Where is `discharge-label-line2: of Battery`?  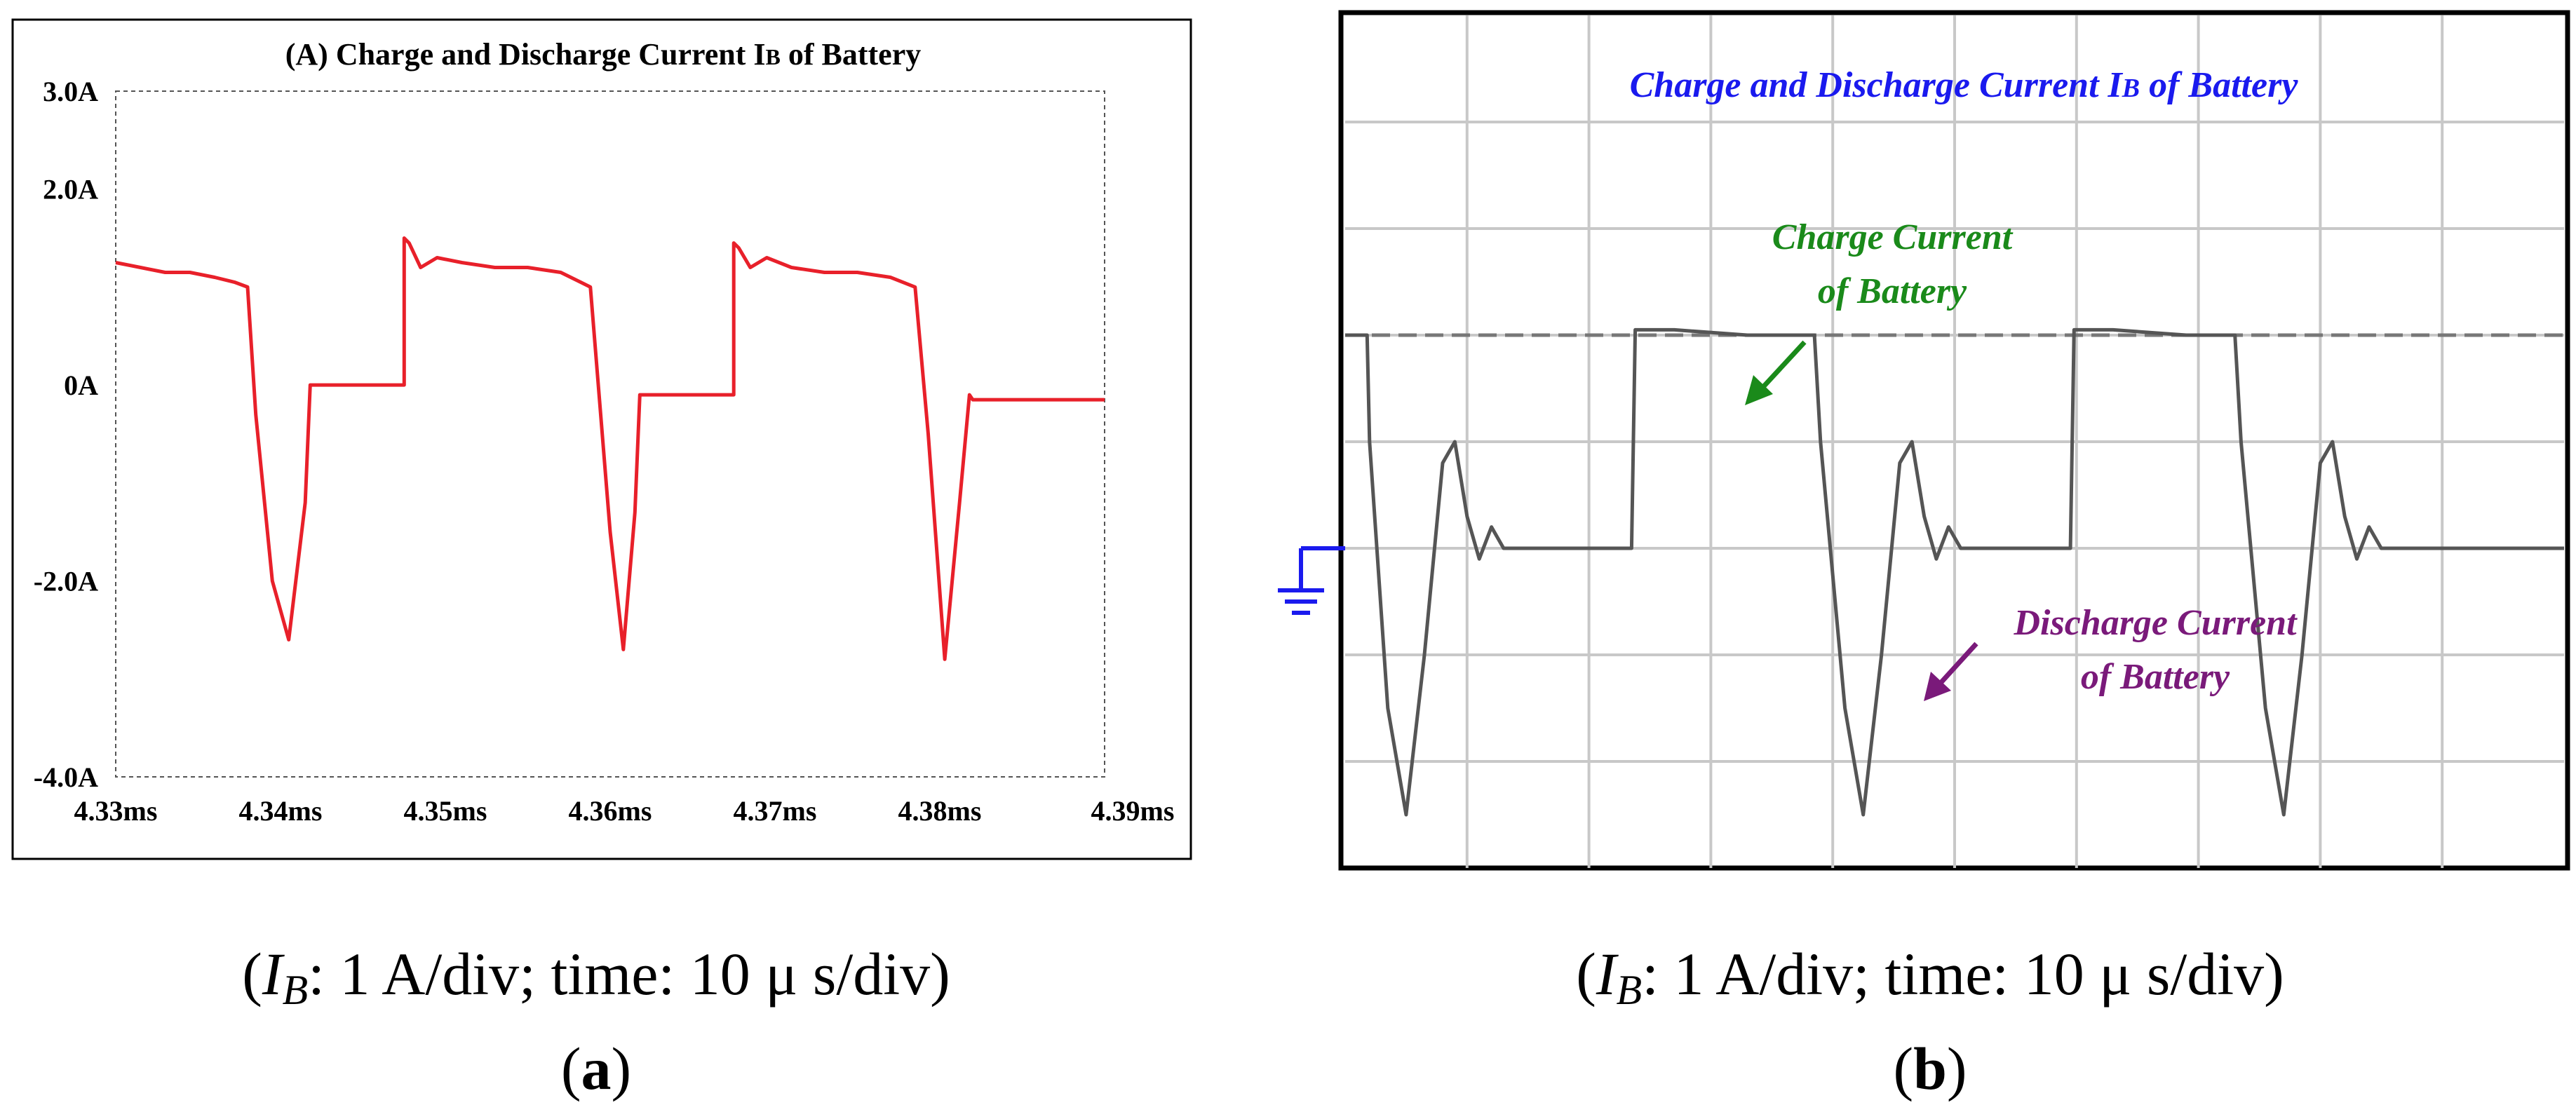 discharge-label-line2: of Battery is located at coordinates (2155, 677).